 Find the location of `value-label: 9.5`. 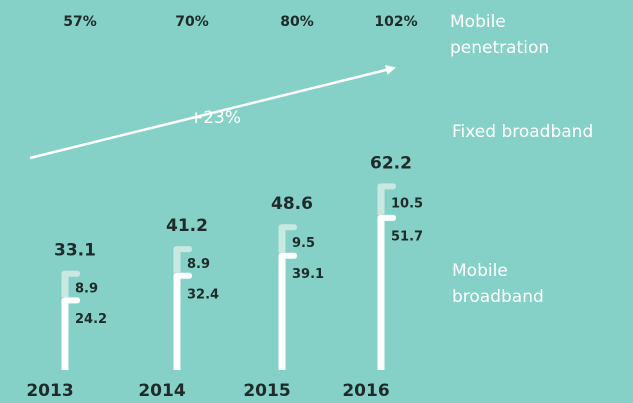

value-label: 9.5 is located at coordinates (303, 243).